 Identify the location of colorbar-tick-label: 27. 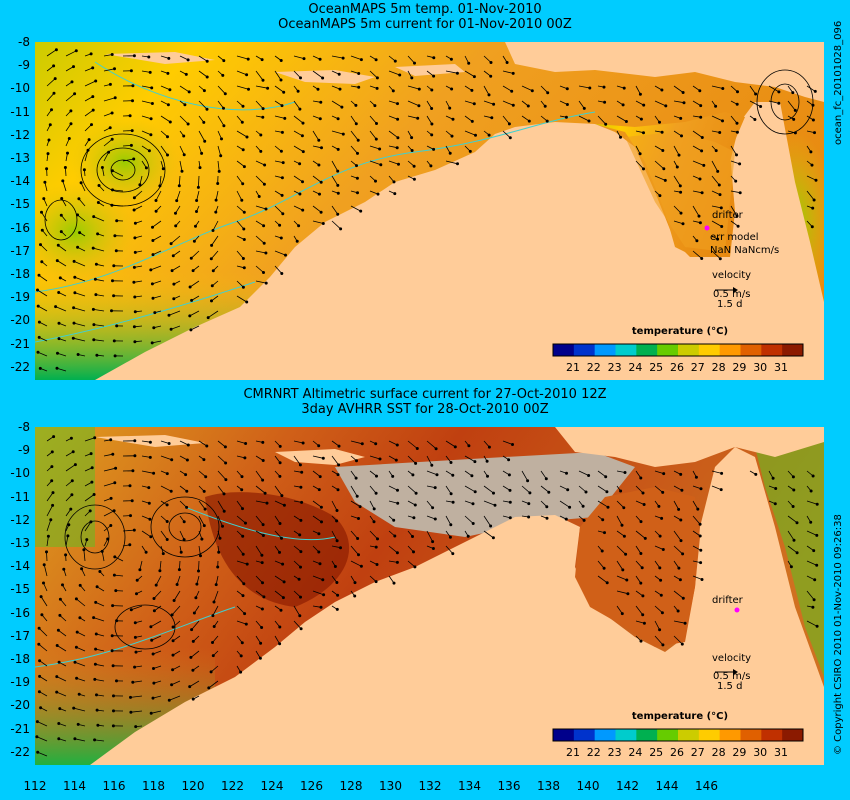
(697, 367).